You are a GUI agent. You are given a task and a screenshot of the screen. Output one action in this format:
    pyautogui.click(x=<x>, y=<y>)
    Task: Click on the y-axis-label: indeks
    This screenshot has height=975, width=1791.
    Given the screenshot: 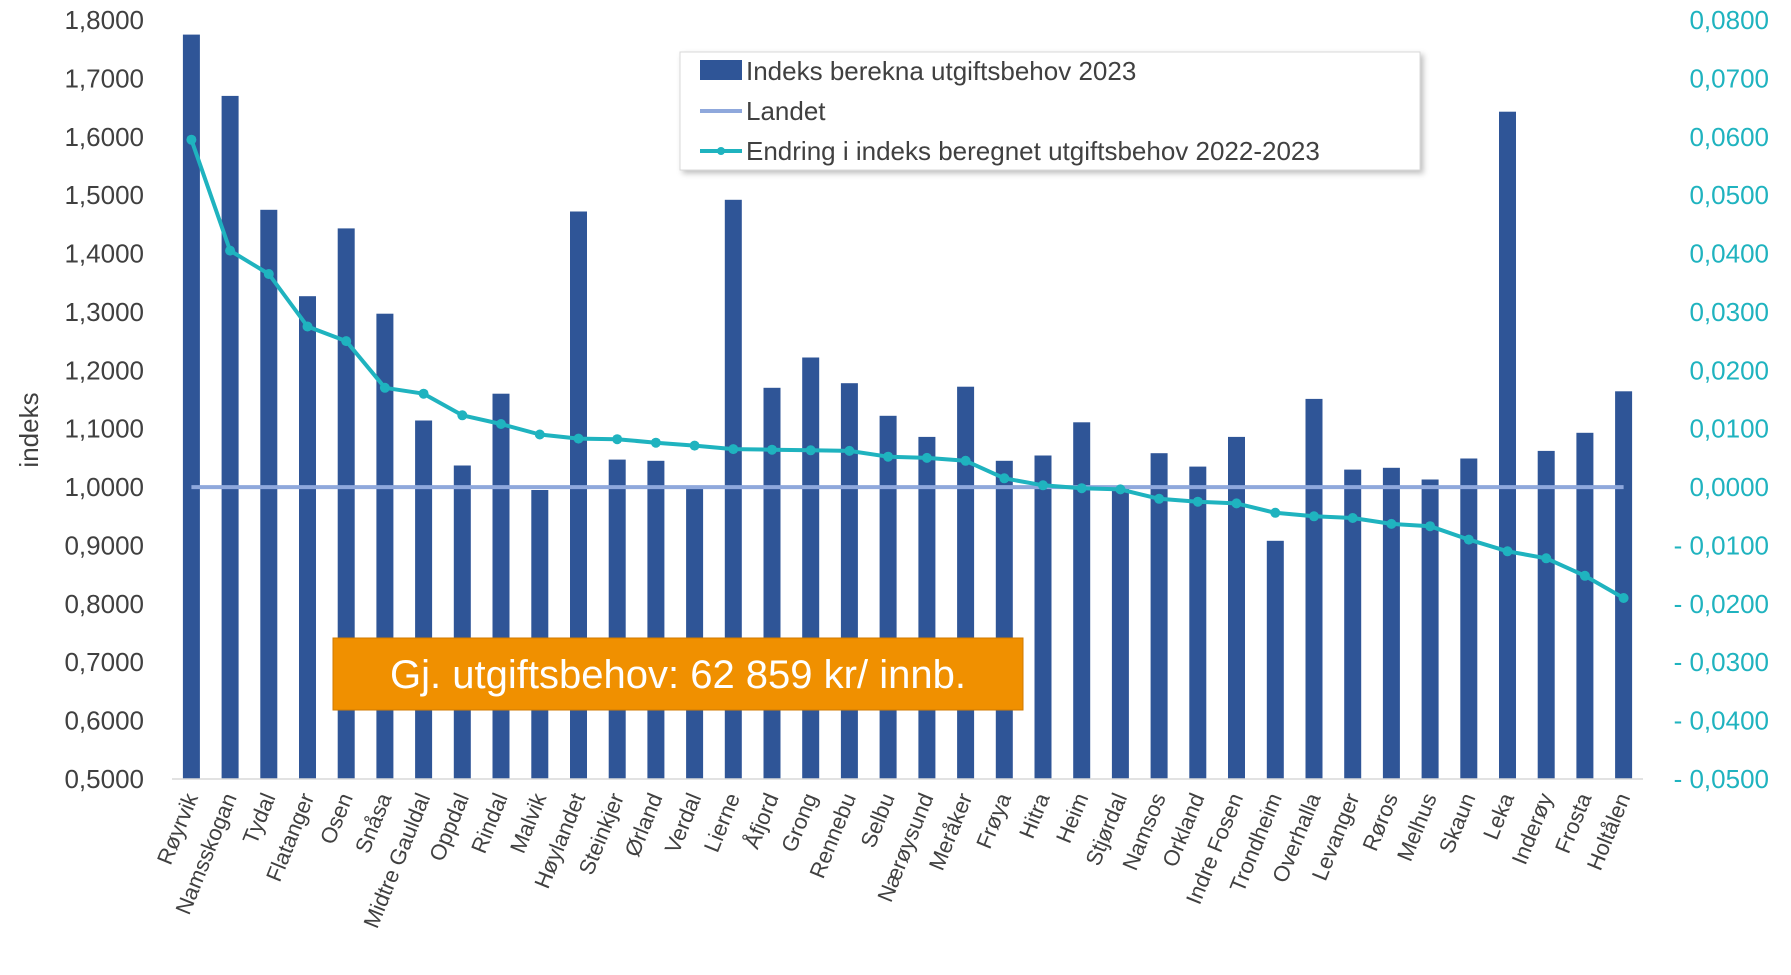 What is the action you would take?
    pyautogui.click(x=29, y=429)
    